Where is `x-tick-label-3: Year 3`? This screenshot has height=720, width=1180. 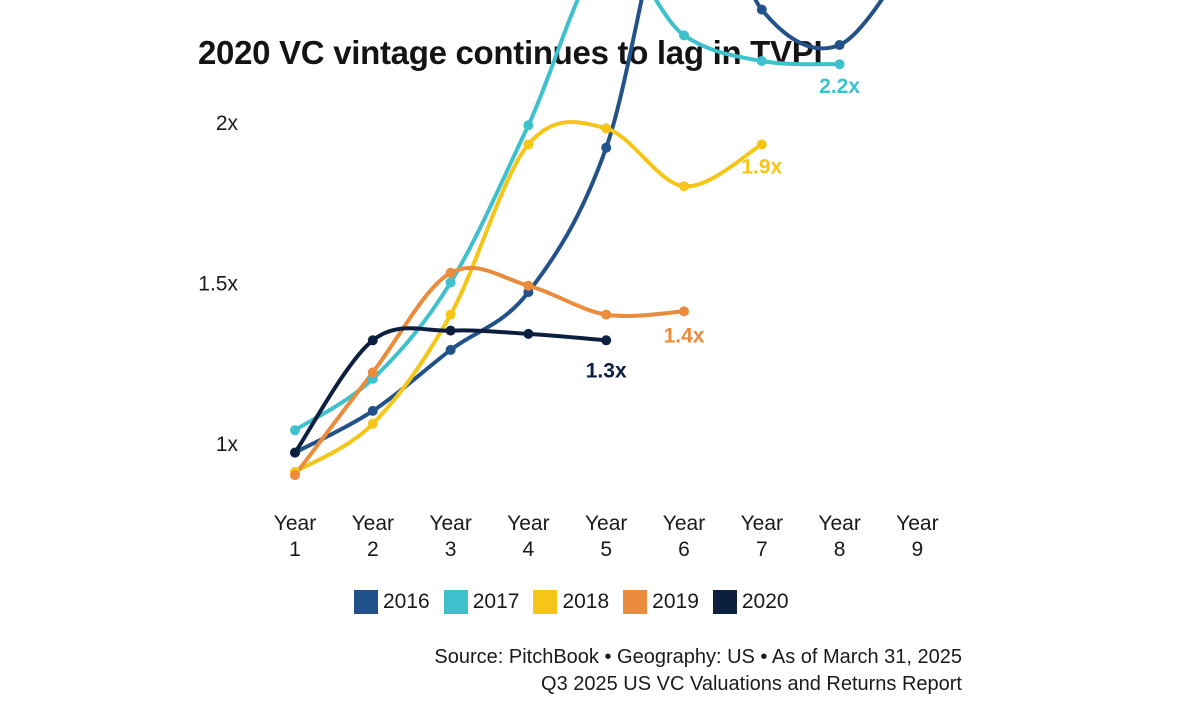
x-tick-label-3: Year 3 is located at coordinates (450, 536).